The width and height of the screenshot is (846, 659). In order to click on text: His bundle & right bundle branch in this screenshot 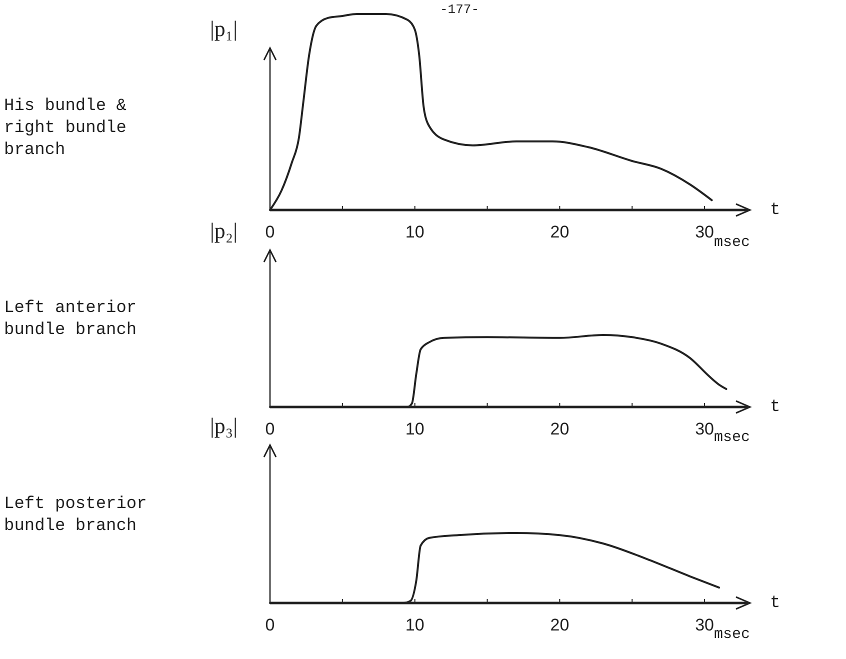, I will do `click(65, 128)`.